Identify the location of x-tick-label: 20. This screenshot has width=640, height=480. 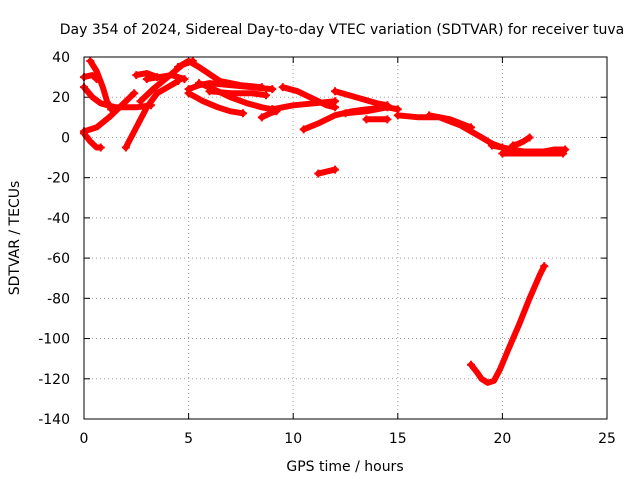
(502, 439).